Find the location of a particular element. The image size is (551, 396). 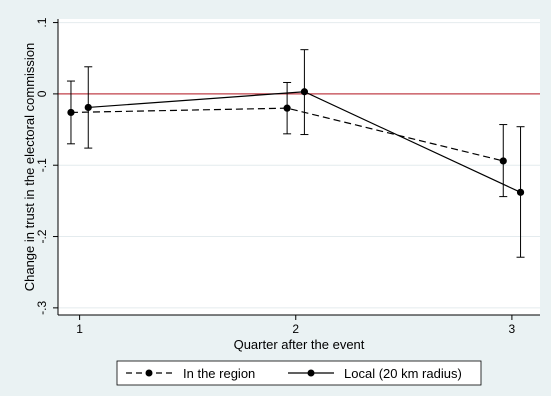

y-tick-label: -.1 is located at coordinates (42, 165).